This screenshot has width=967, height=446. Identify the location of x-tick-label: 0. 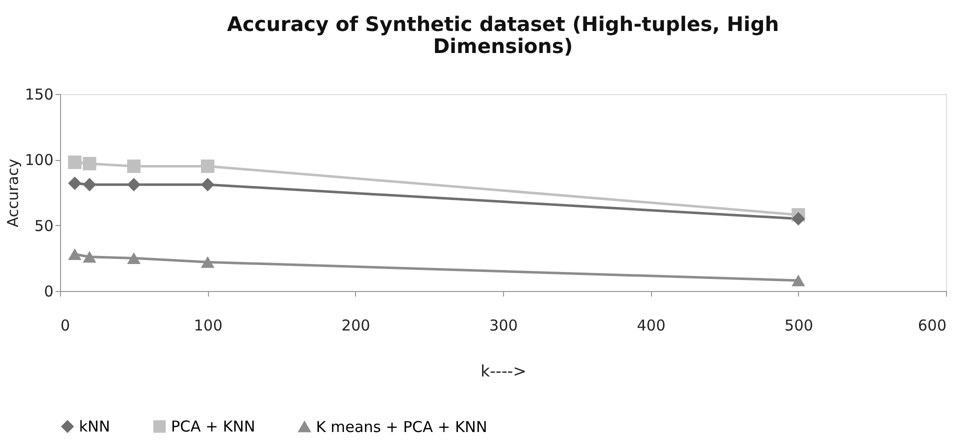
(65, 325).